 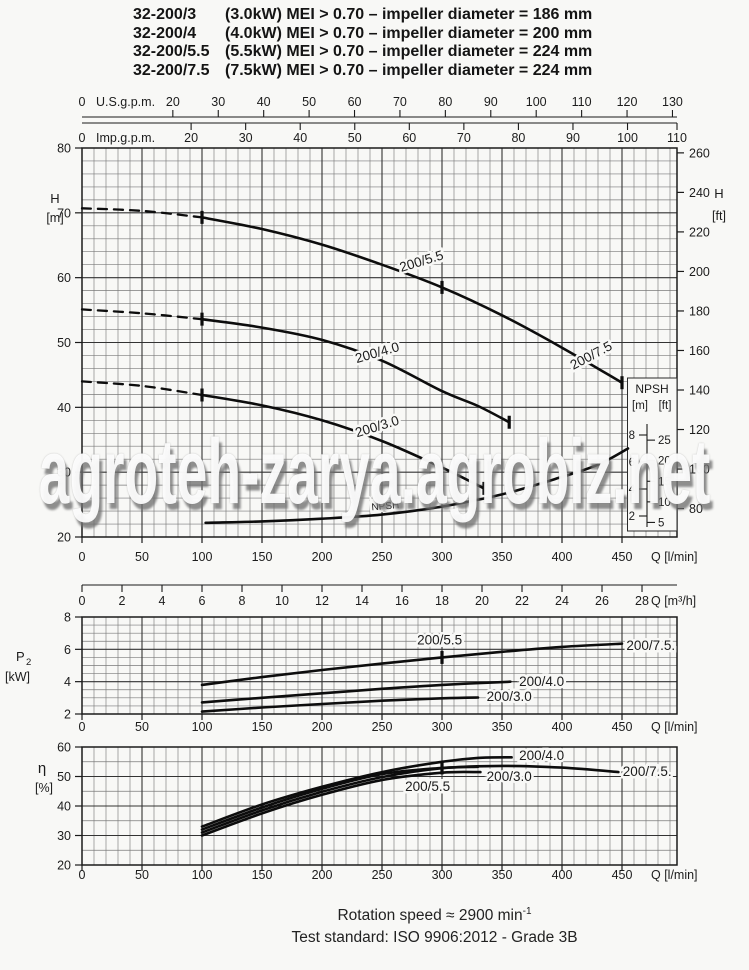 I want to click on scale-tick-label: 100, so click(x=627, y=138).